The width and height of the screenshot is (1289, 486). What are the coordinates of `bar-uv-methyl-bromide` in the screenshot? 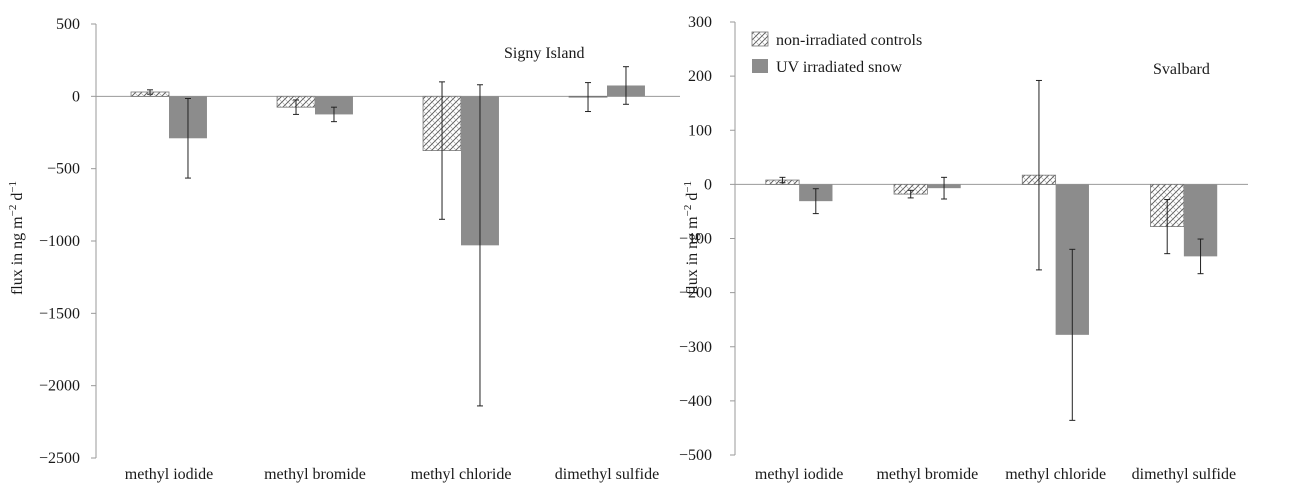 It's located at (334, 105).